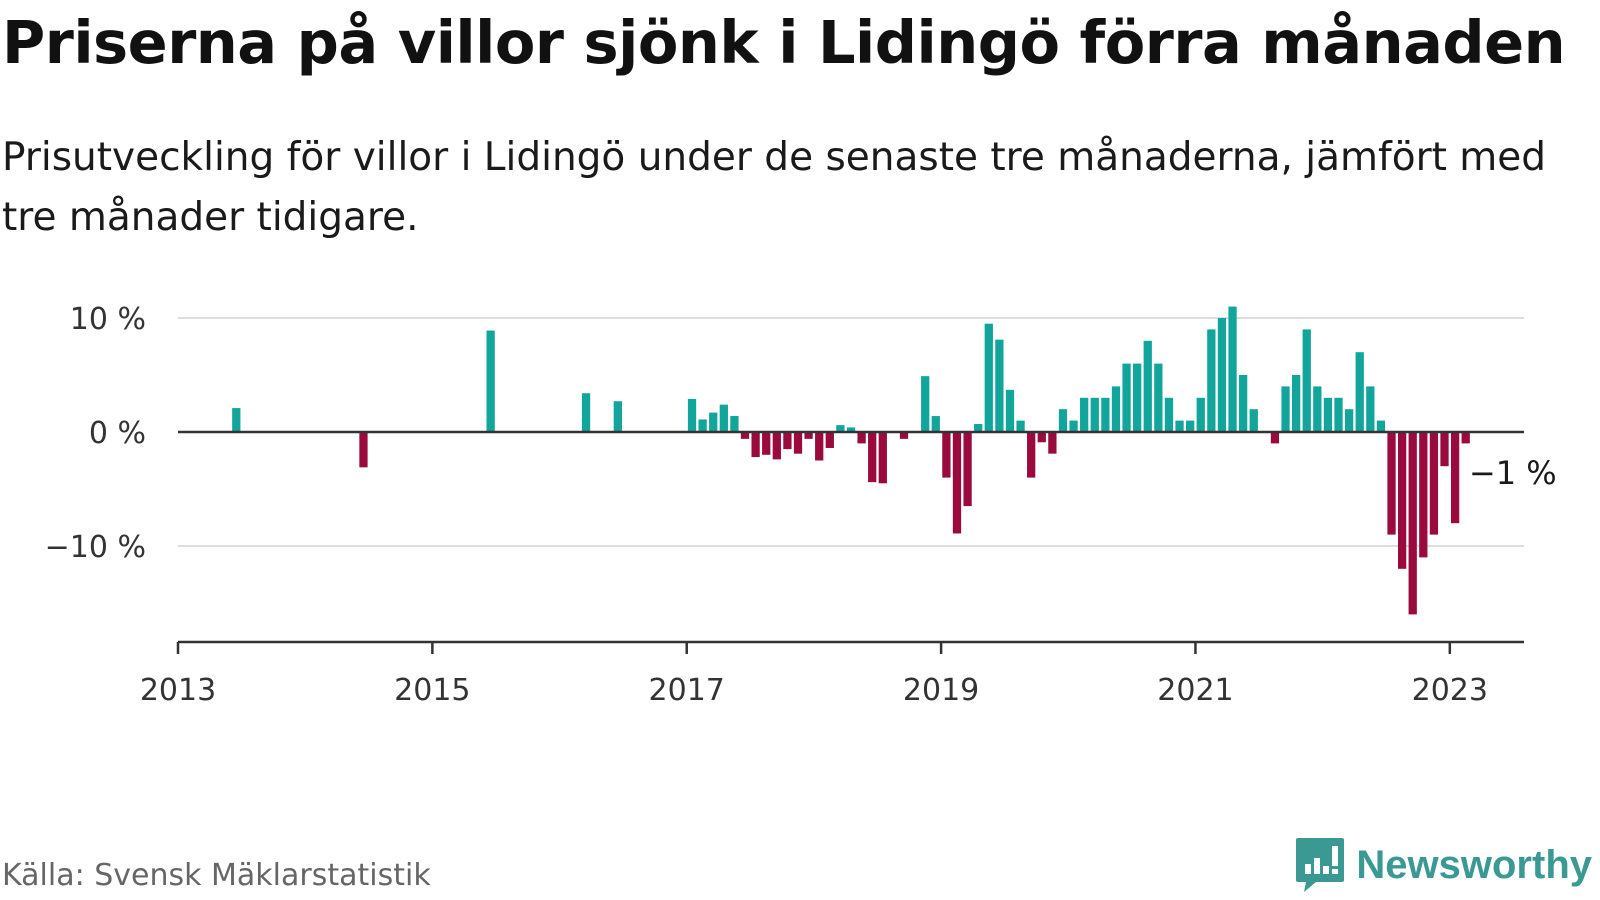  I want to click on brand: Newsworthy, so click(1443, 865).